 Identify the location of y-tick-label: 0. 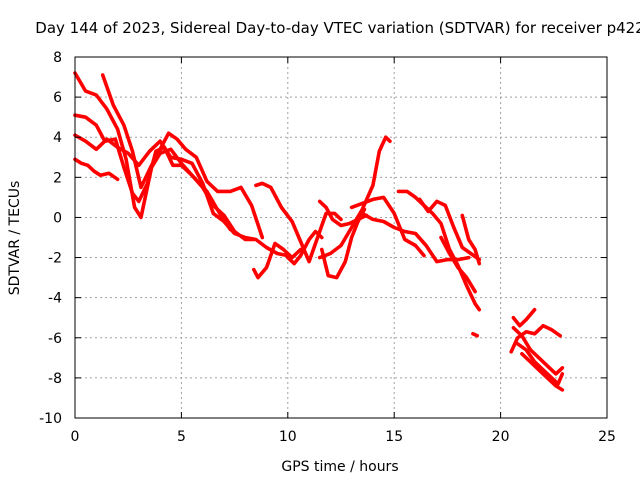
(57, 218).